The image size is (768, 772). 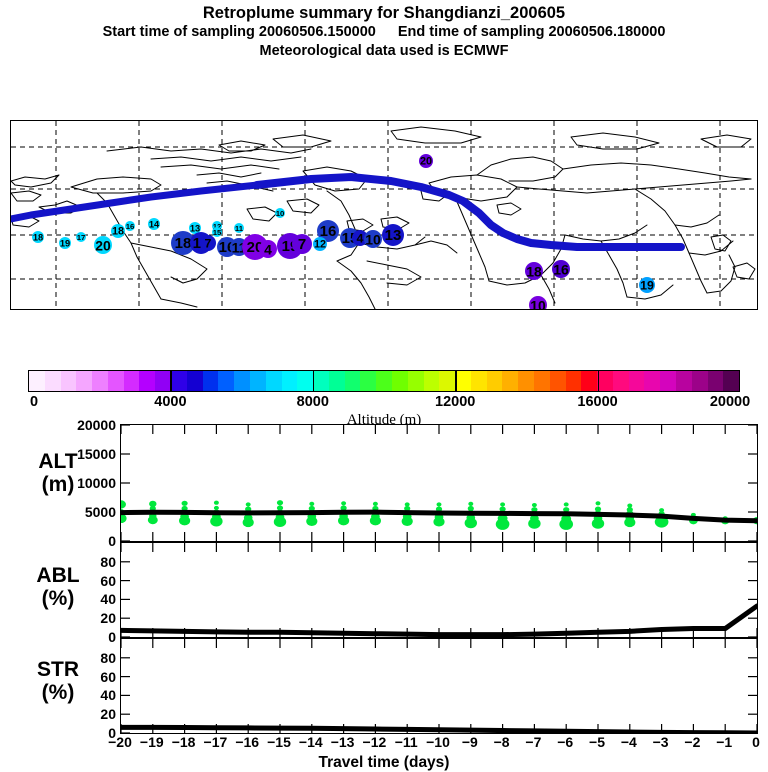 I want to click on abl-ytick-label: 80, so click(x=108, y=561).